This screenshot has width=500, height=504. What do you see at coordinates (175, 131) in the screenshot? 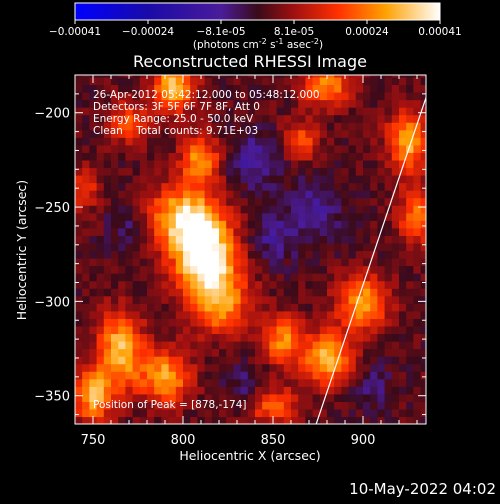
I see `annotation-counts: Clean Total counts: 9.71E+03` at bounding box center [175, 131].